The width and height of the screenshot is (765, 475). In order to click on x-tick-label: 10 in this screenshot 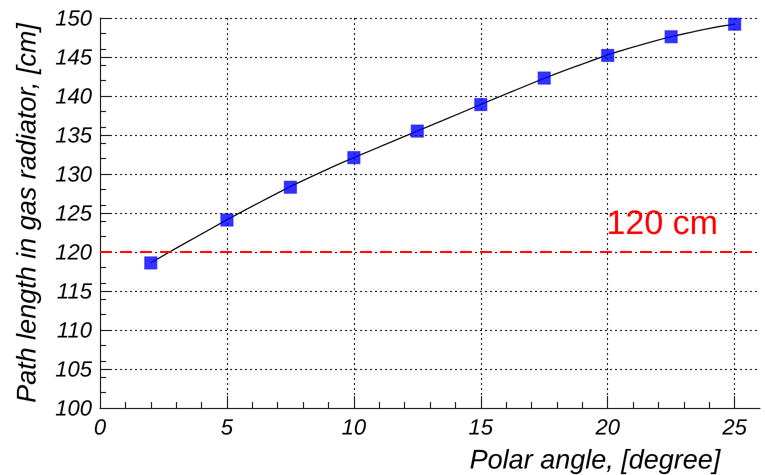, I will do `click(354, 427)`.